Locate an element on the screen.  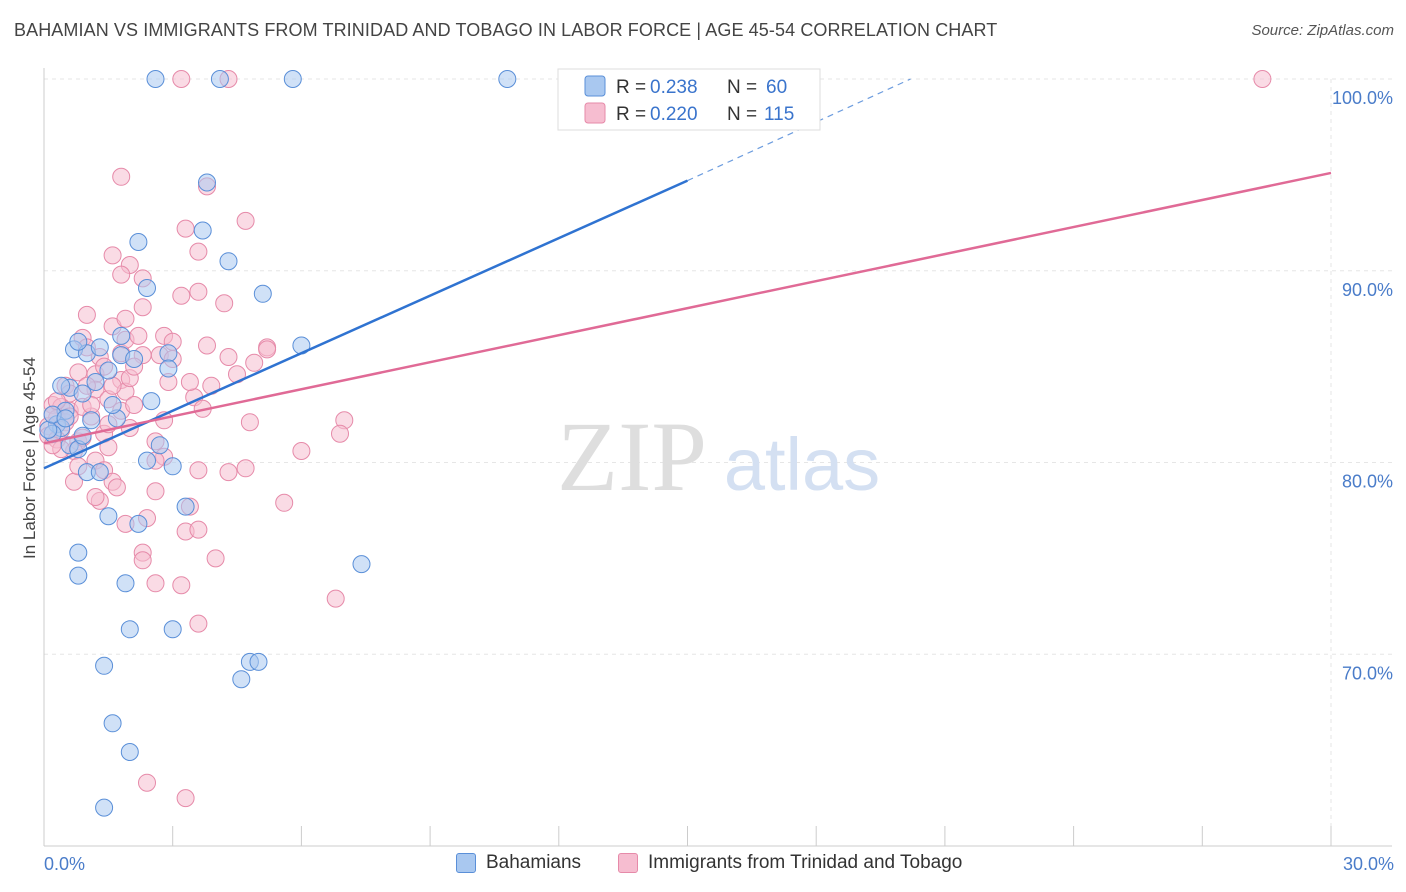
legend-r-label-1: R = is located at coordinates (631, 87).